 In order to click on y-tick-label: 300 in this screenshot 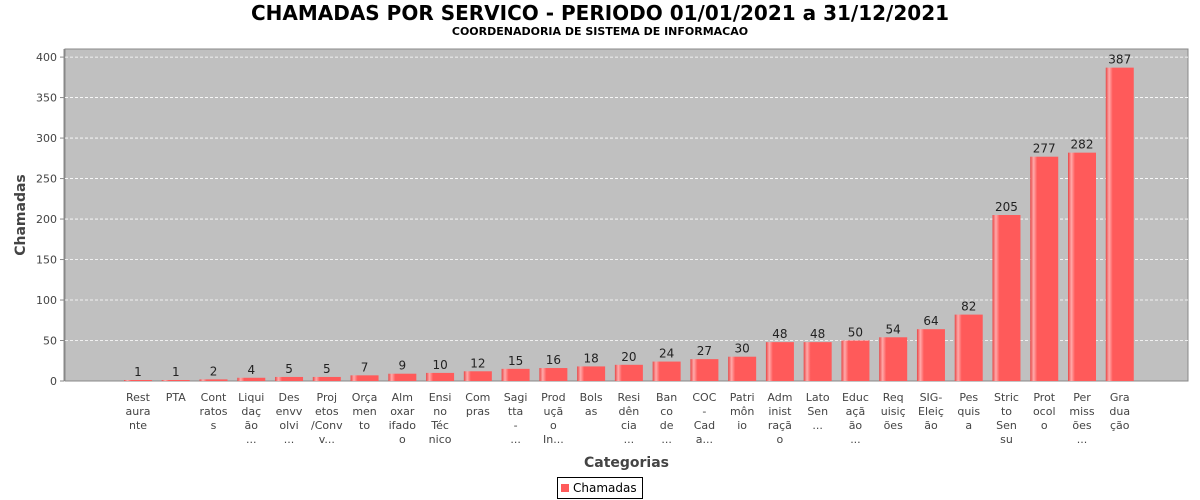, I will do `click(46, 138)`.